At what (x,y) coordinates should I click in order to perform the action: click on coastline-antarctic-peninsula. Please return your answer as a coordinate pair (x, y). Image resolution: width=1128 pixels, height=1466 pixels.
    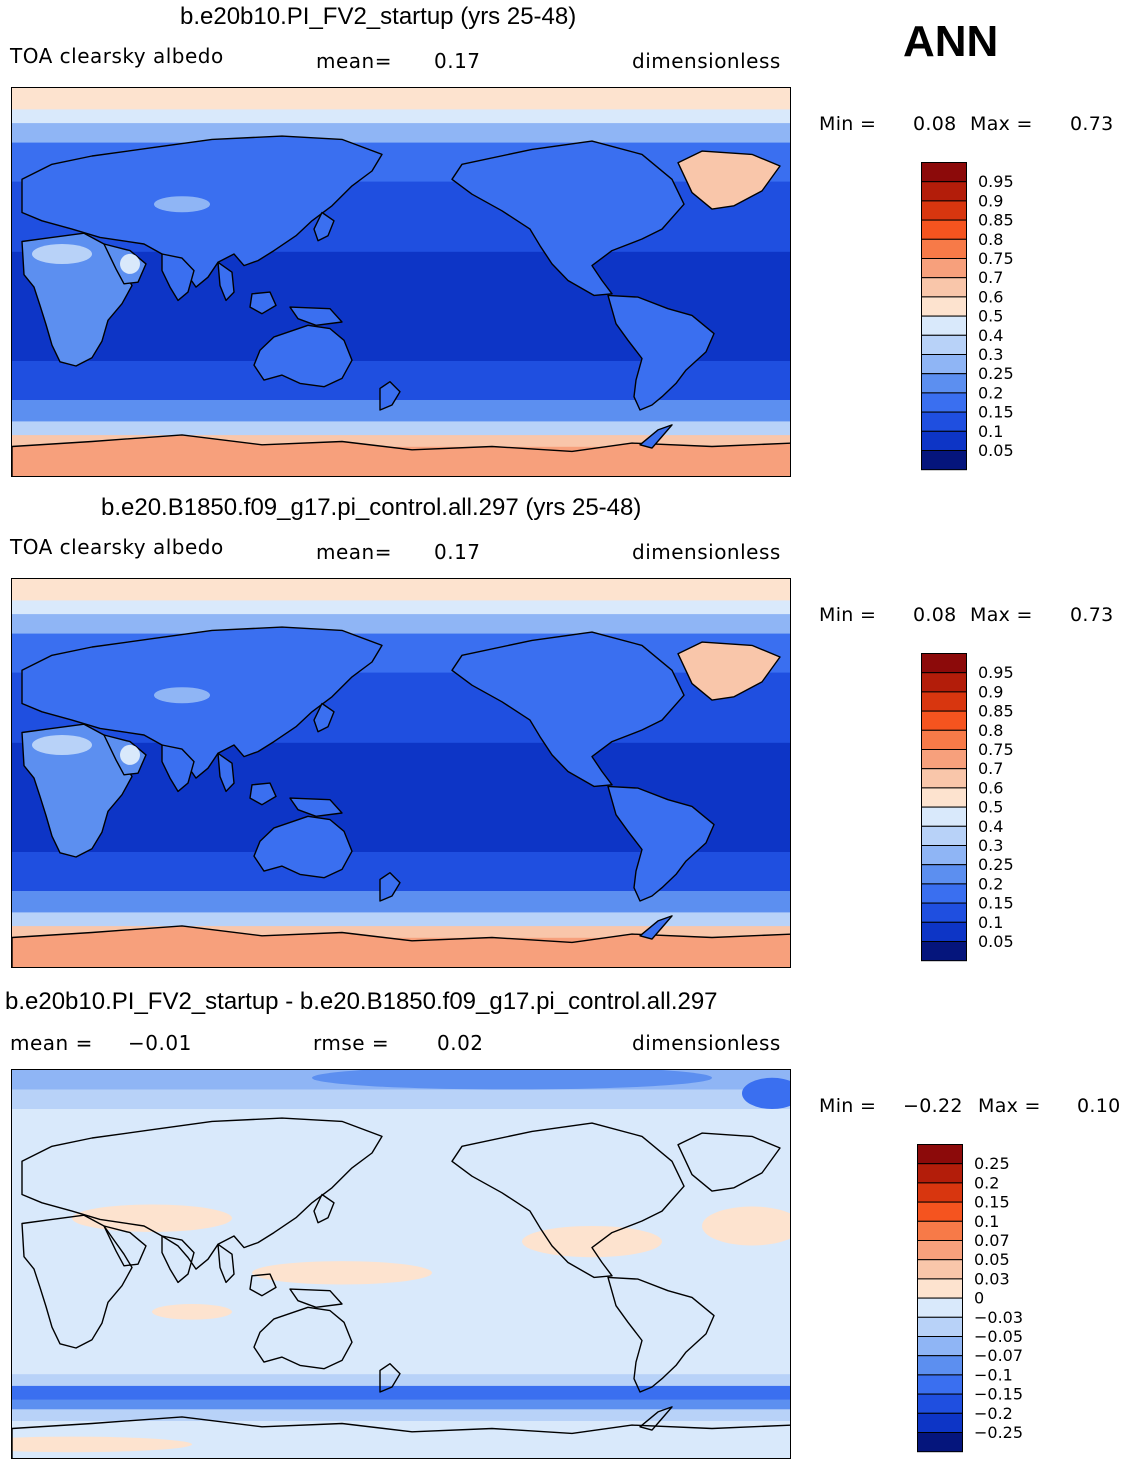
    Looking at the image, I should click on (656, 1418).